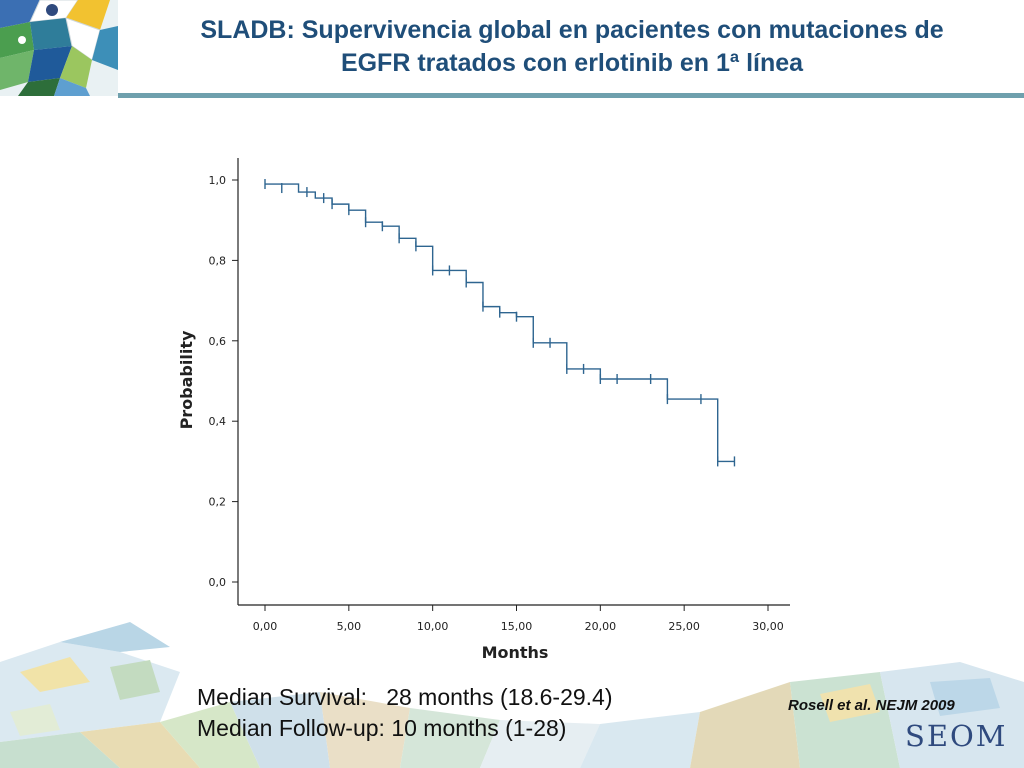 The height and width of the screenshot is (768, 1024). Describe the element at coordinates (956, 736) in the screenshot. I see `seom-brand-logo: SEOM` at that location.